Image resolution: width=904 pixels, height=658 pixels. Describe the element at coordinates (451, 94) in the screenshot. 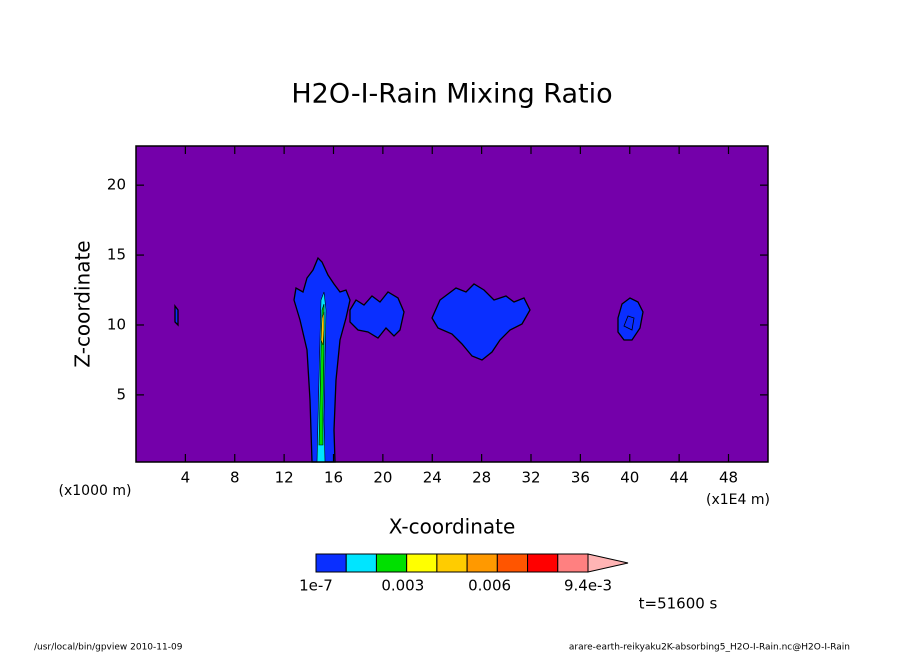

I see `chart-title: H2O-I-Rain Mixing Ratio` at that location.